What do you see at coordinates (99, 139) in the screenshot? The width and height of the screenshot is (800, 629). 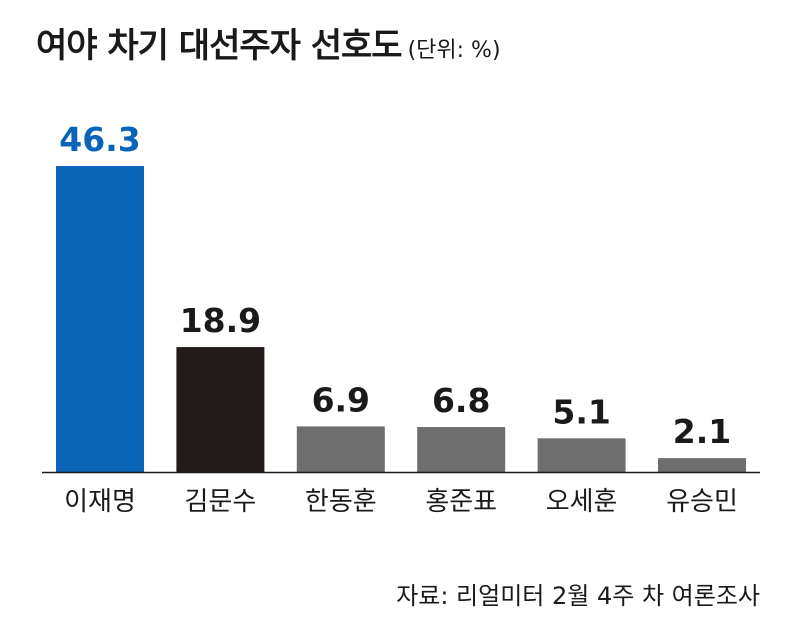 I see `value-label-1: 46.3` at bounding box center [99, 139].